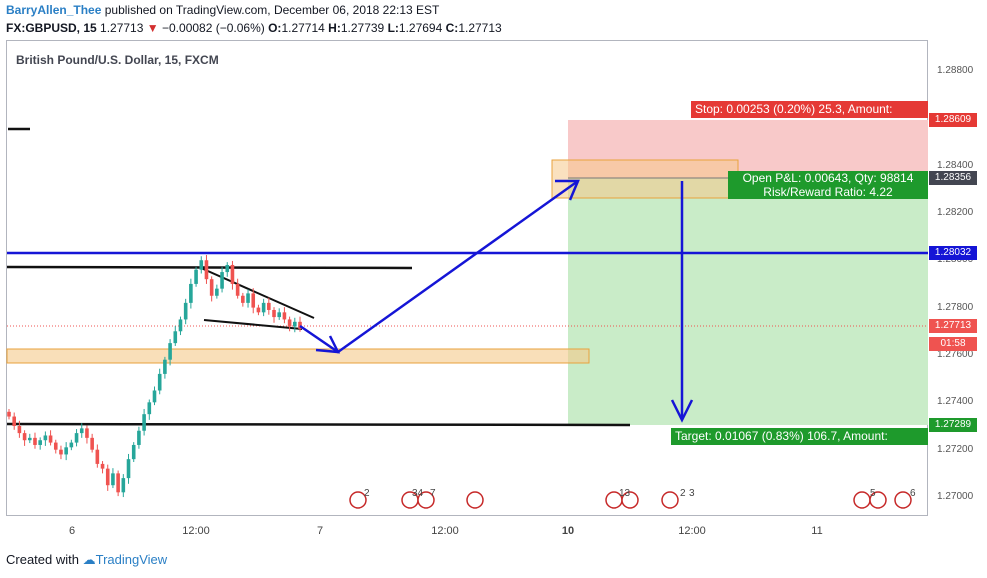 The image size is (987, 578). Describe the element at coordinates (953, 326) in the screenshot. I see `last-price-box: 1.27713` at that location.